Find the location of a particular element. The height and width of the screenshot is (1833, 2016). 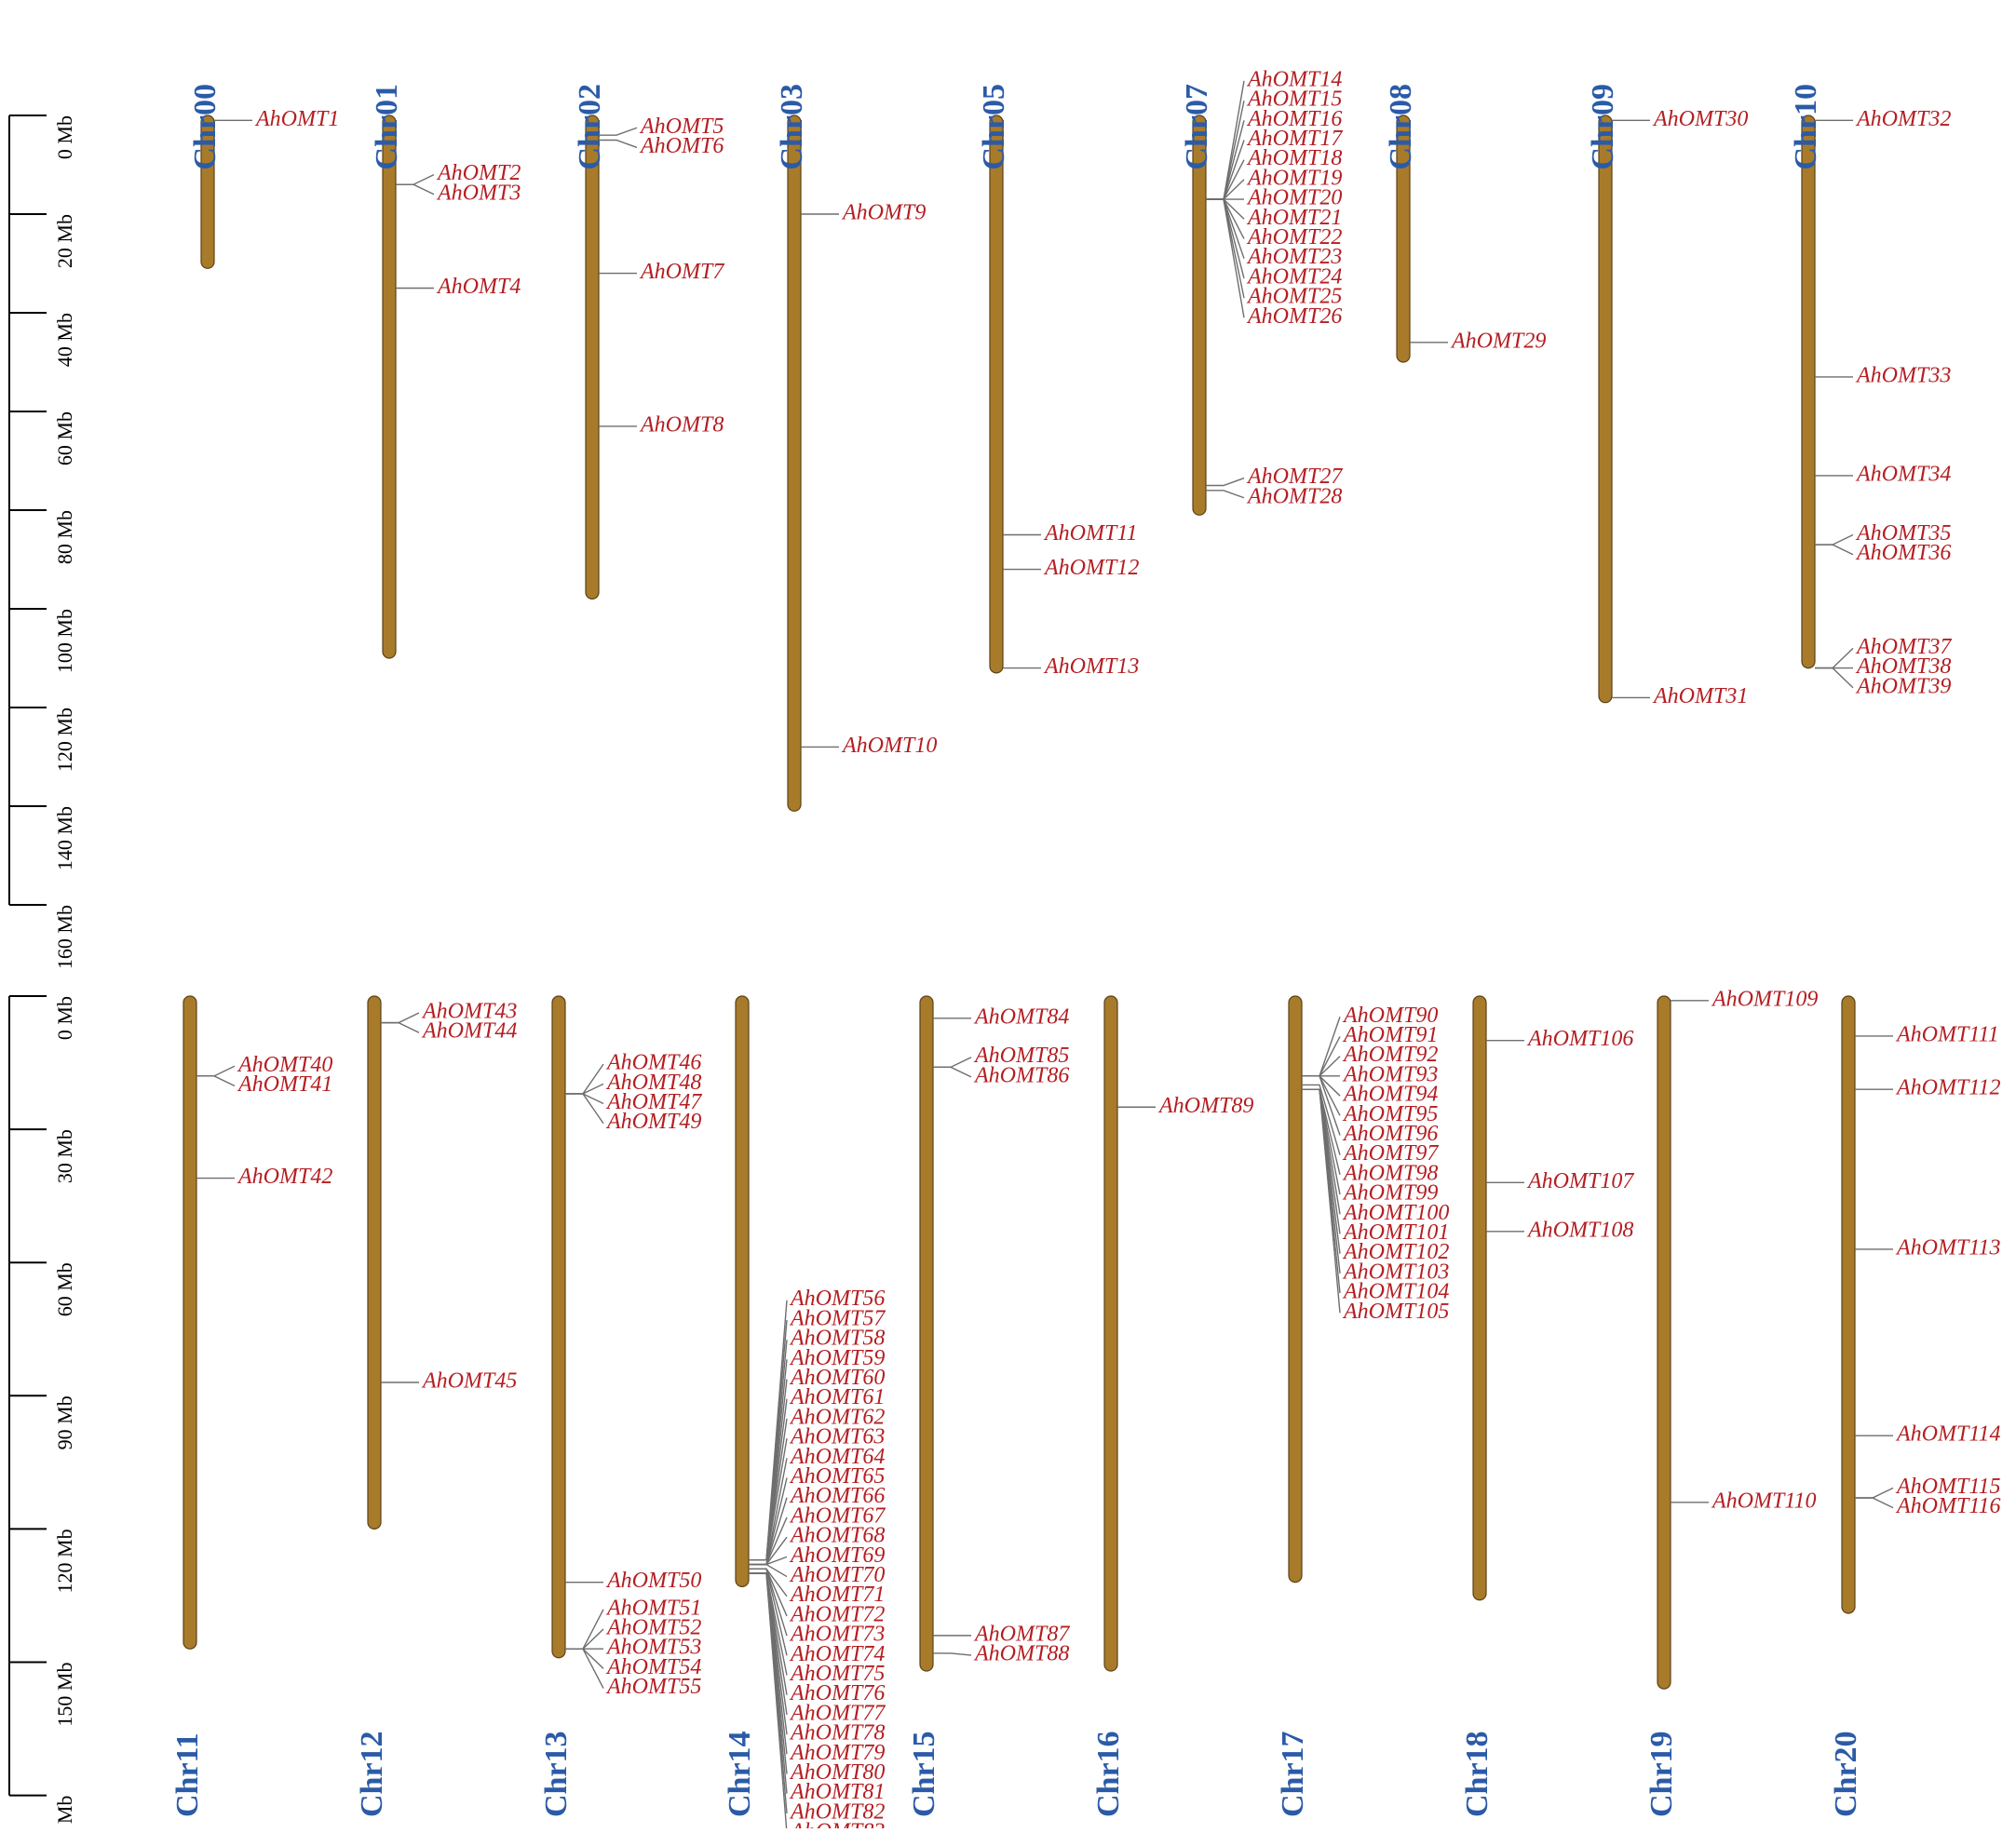

gene-marker-ahomt108: AhOMT108 is located at coordinates (1559, 1230).